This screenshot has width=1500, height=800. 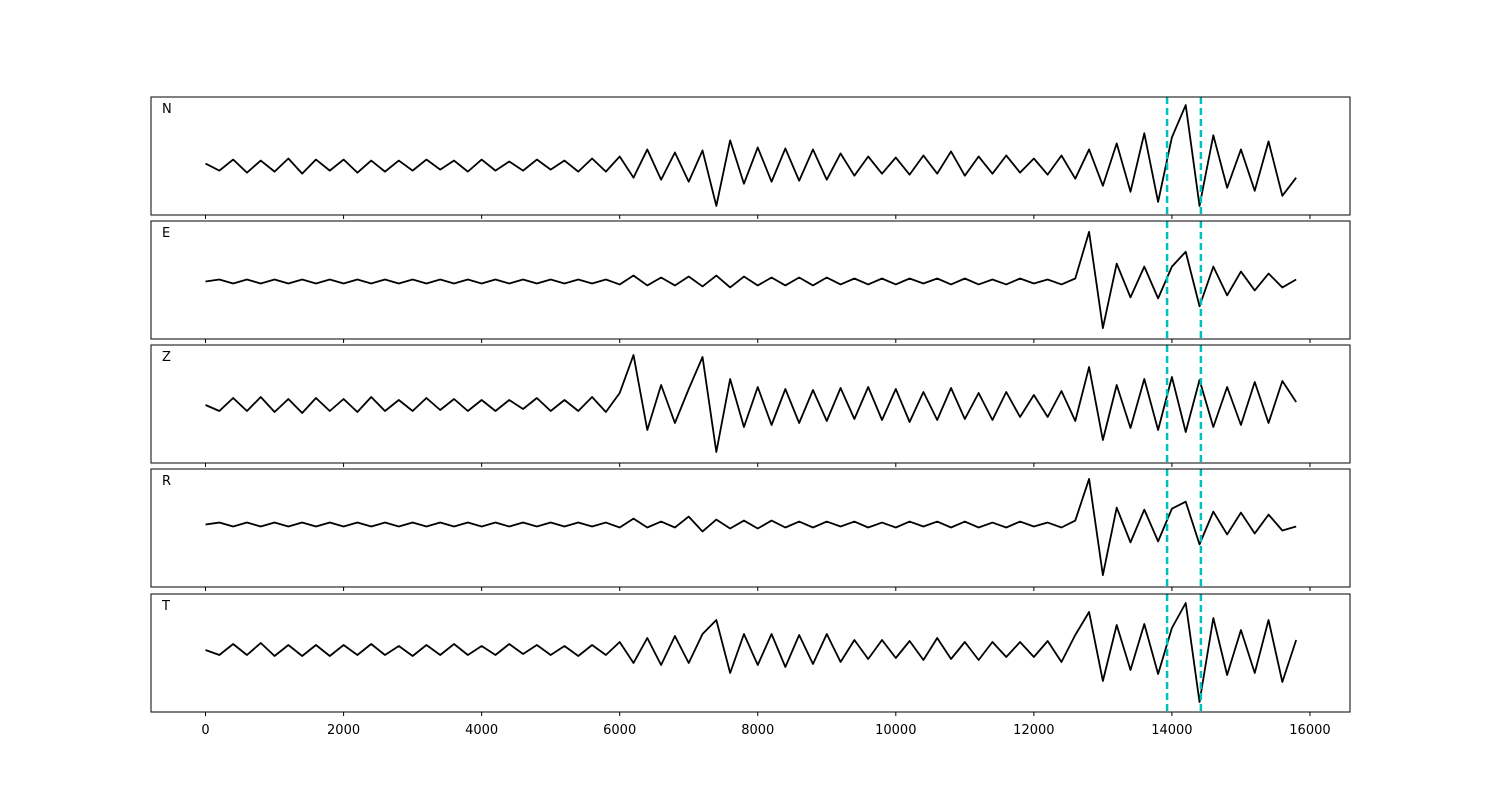 What do you see at coordinates (1171, 730) in the screenshot?
I see `x-tick-label: 14000` at bounding box center [1171, 730].